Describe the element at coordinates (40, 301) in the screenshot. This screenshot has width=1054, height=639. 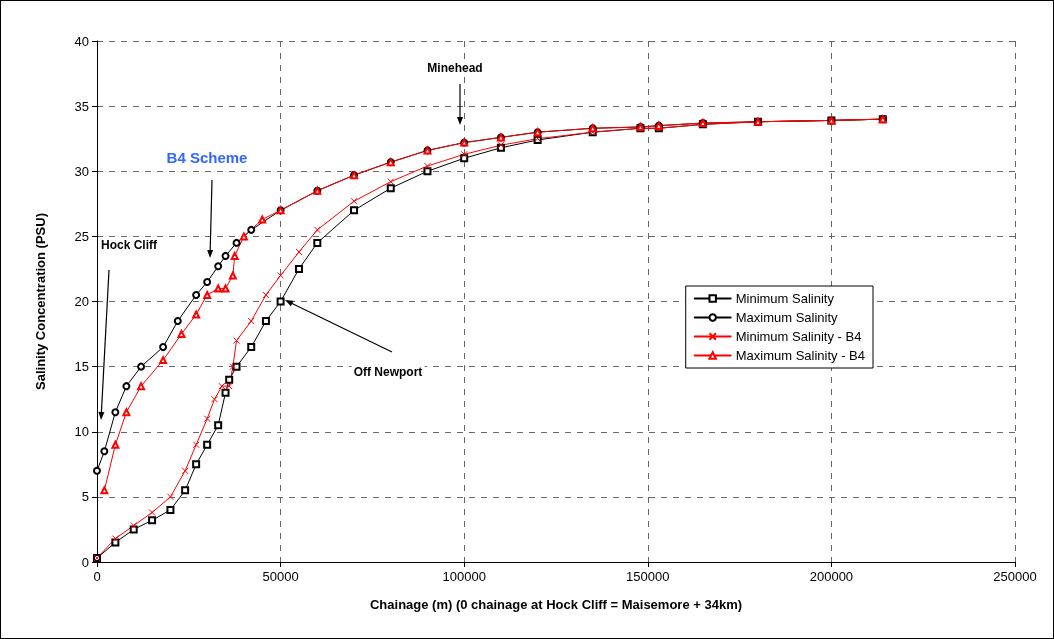
I see `y-axis-title: Salinity Concentration (PSU)` at that location.